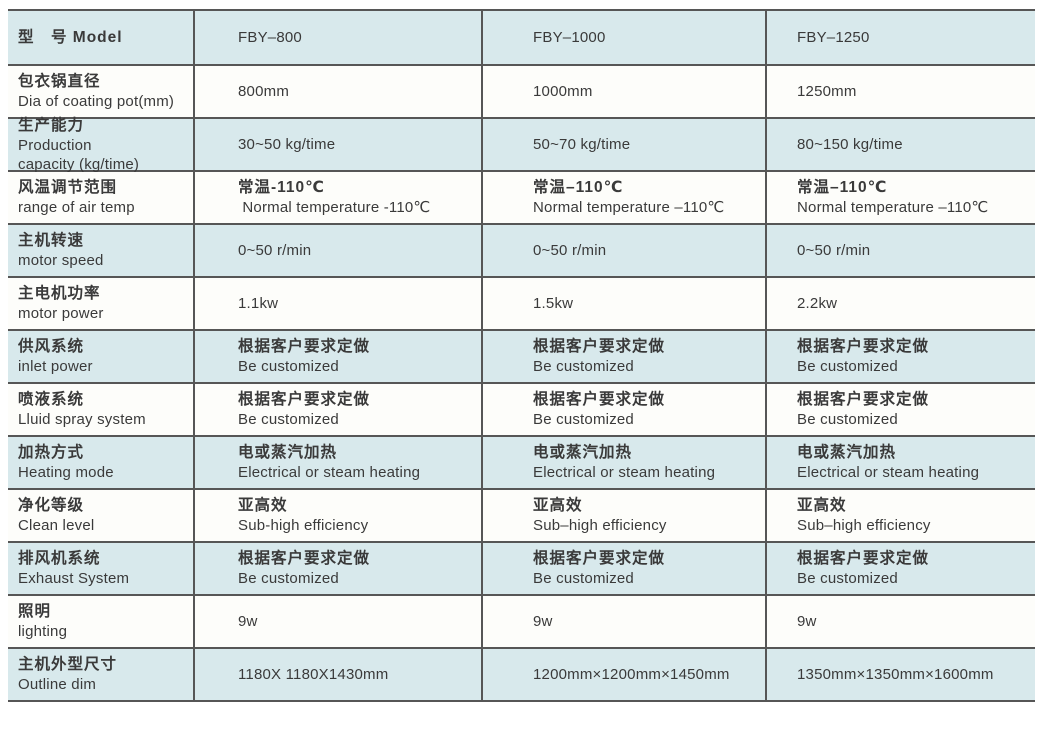  Describe the element at coordinates (623, 197) in the screenshot. I see `cell-air-temp-fby1000: 常温–110℃ Normal temperature –110℃` at that location.